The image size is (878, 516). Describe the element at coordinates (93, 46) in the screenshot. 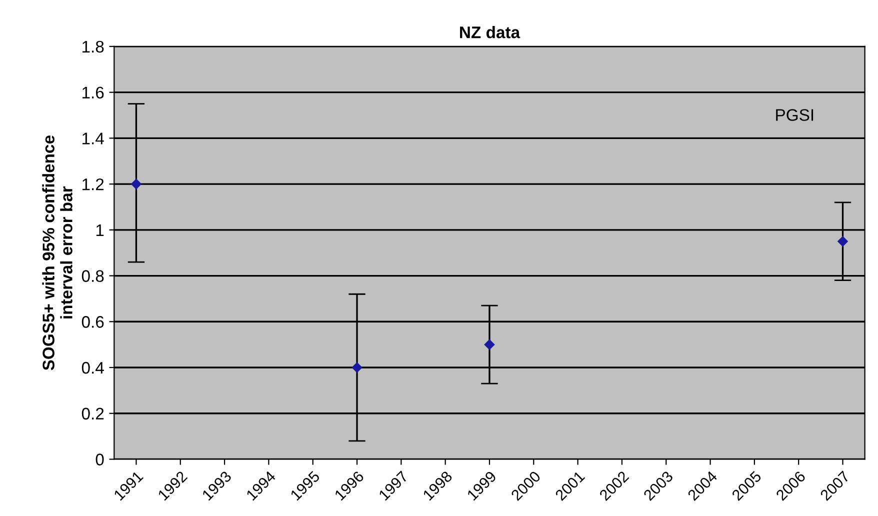

I see `y-tick-label: 1.8` at that location.